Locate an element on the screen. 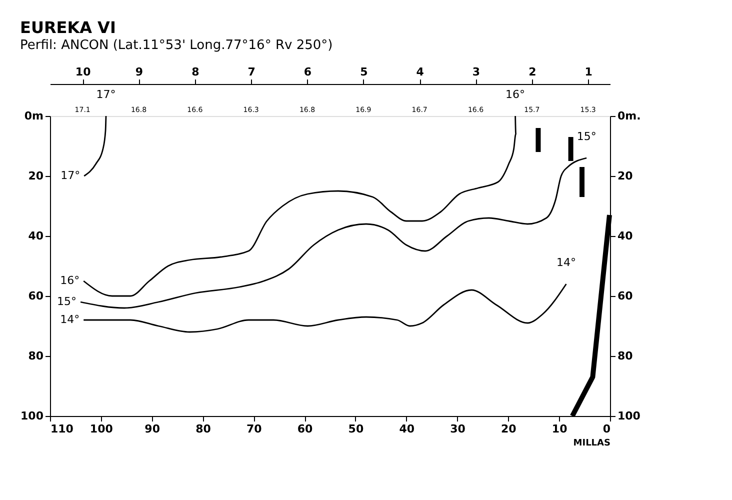  x-tick-label: 90 is located at coordinates (152, 429).